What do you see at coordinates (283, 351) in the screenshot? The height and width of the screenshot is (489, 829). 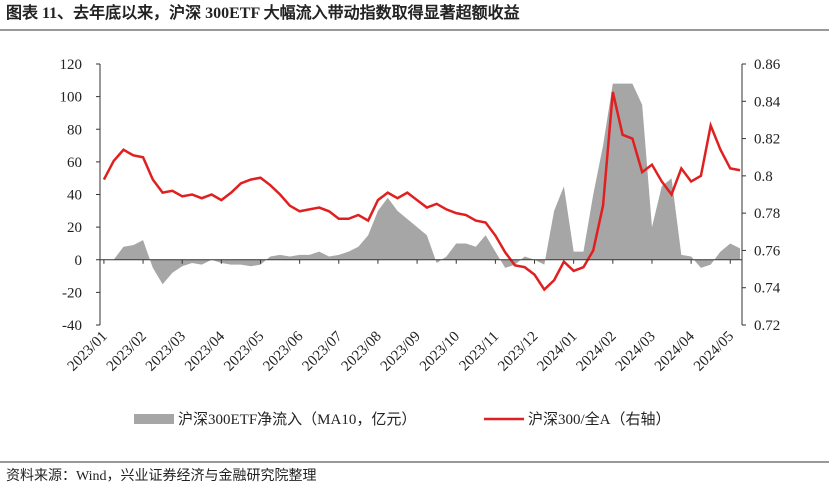 I see `x-tick-label: 2023/06` at bounding box center [283, 351].